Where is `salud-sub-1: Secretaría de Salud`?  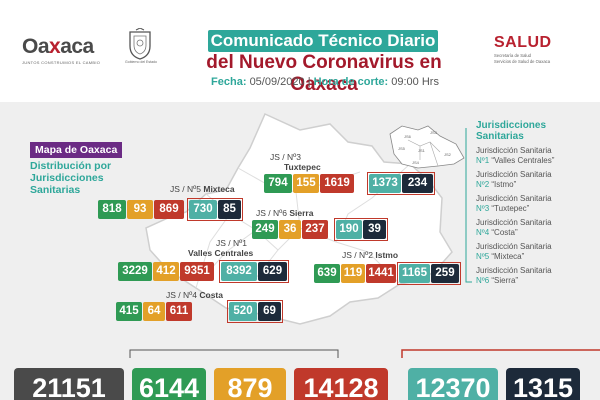
salud-sub-1: Secretaría de Salud is located at coordinates (513, 55).